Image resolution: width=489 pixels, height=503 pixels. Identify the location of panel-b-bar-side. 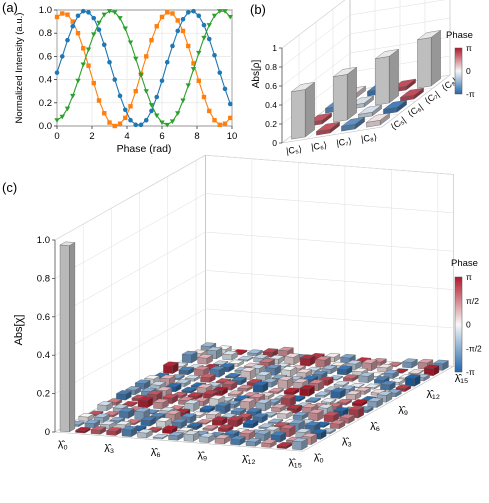
(310, 109).